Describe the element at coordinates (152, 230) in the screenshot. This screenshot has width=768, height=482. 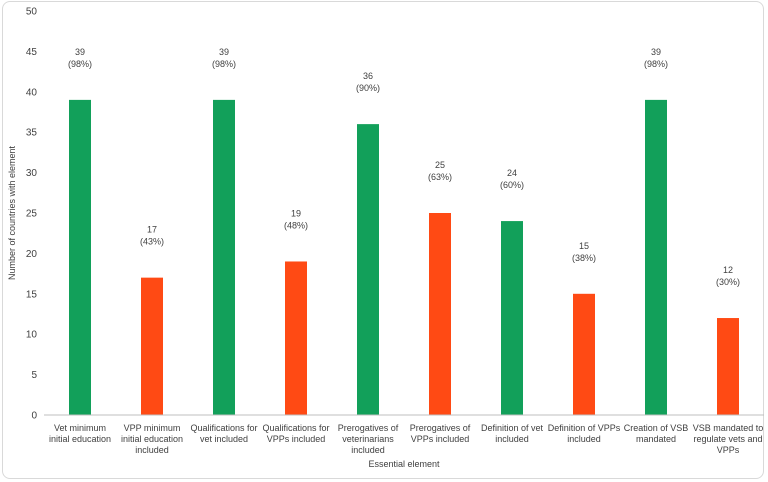
I see `data-label: 17` at that location.